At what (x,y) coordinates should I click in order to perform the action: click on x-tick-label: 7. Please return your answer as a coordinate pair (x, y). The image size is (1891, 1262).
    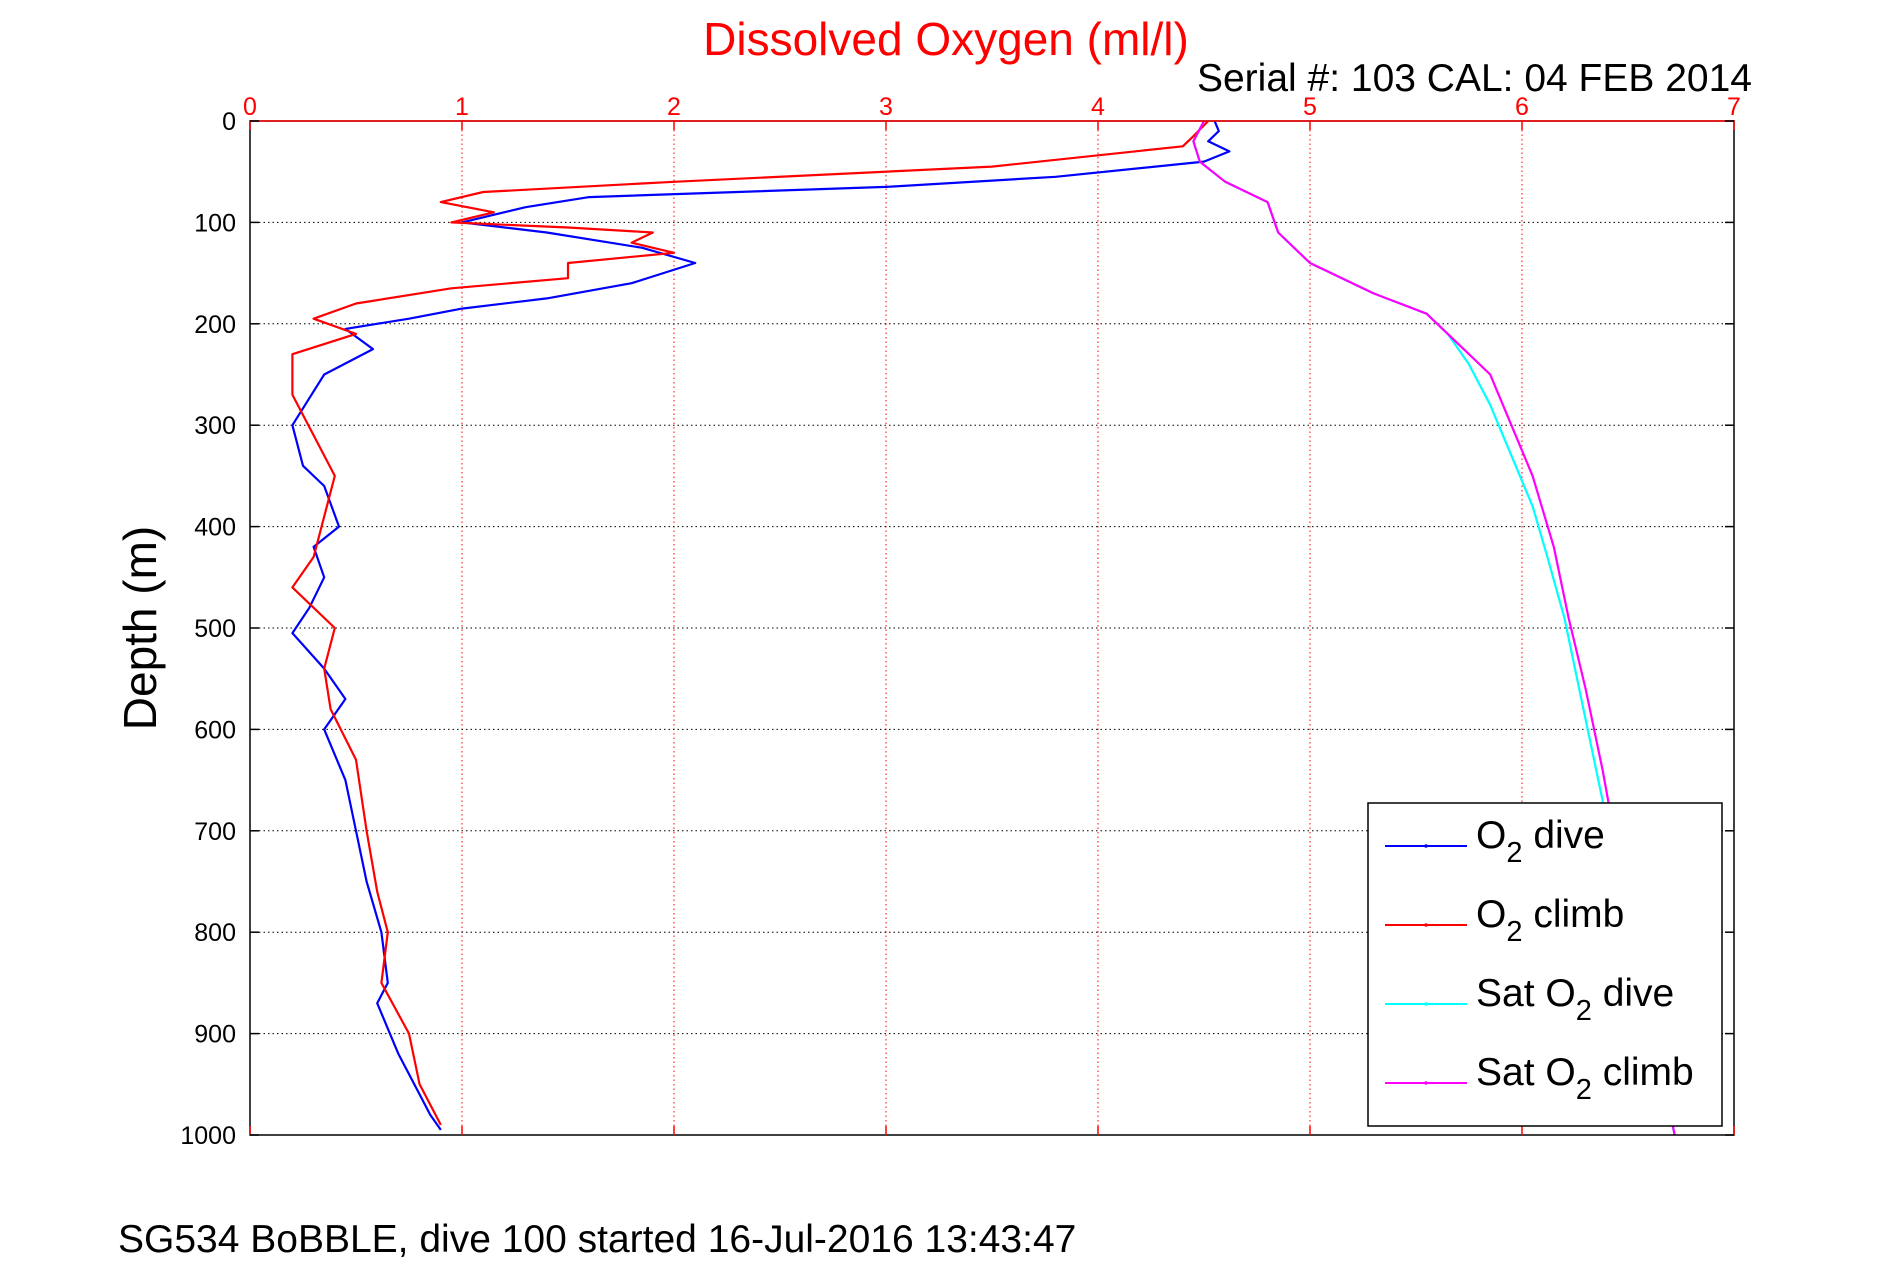
    Looking at the image, I should click on (1734, 107).